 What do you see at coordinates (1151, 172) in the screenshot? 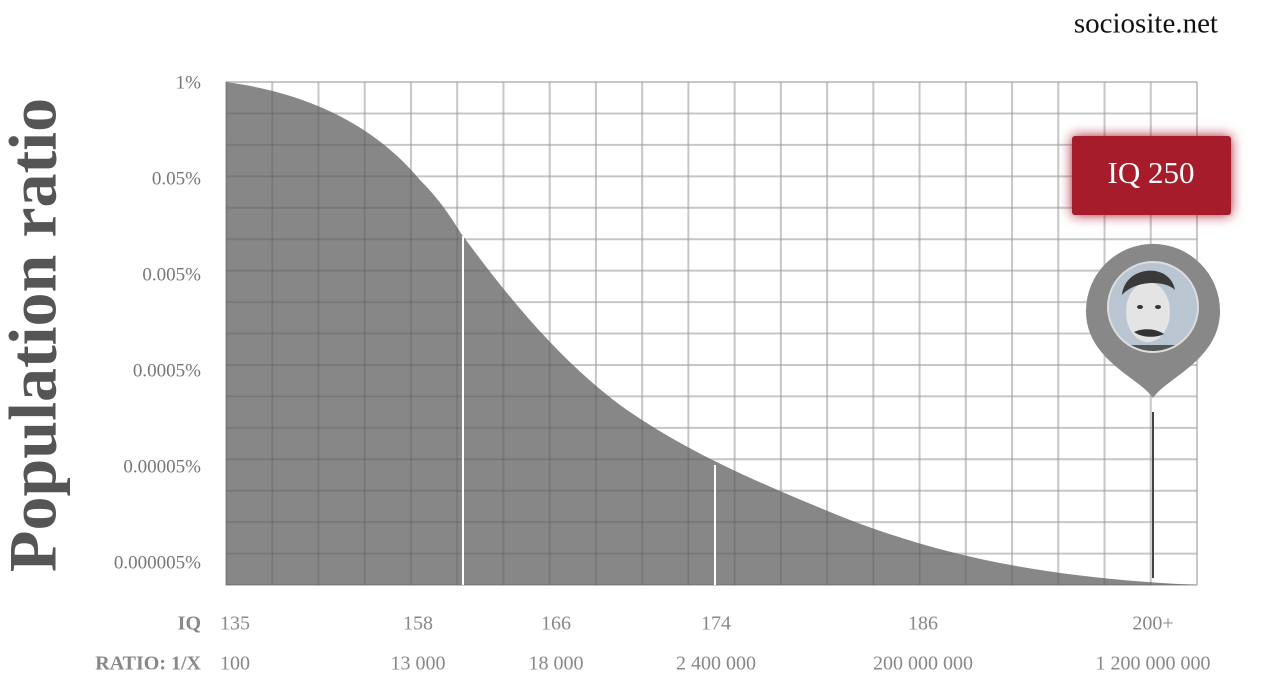
I see `marker-label: IQ 250` at bounding box center [1151, 172].